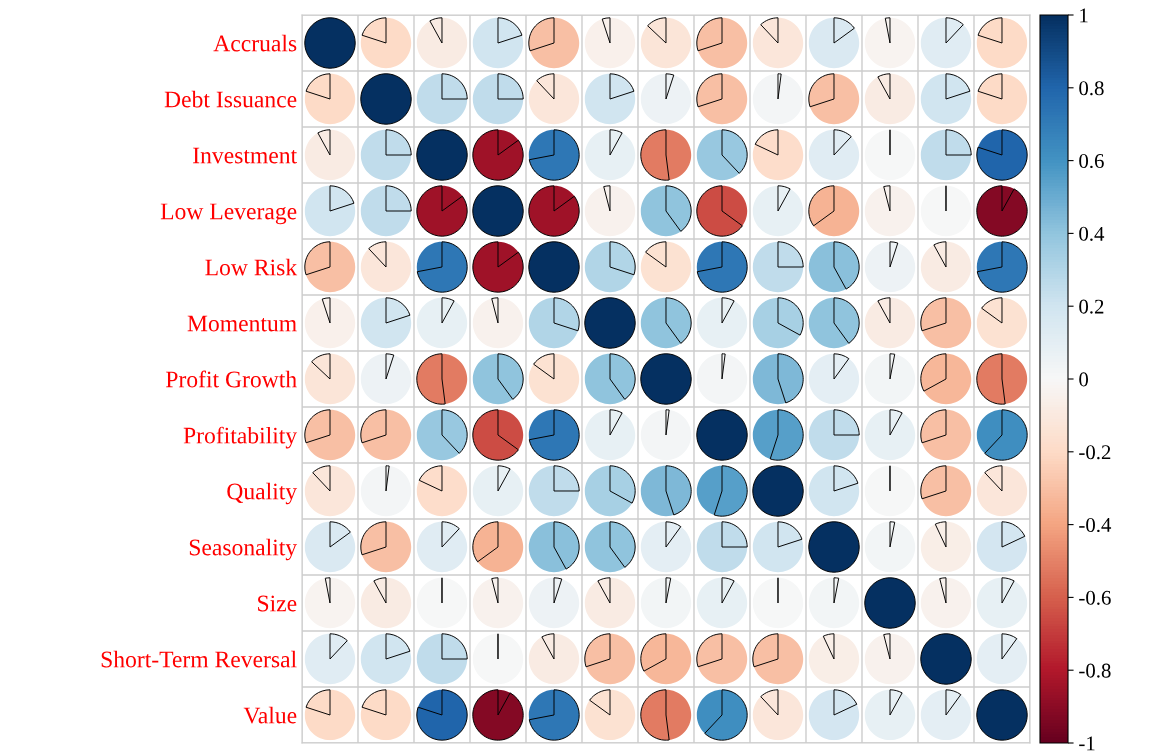  What do you see at coordinates (1087, 743) in the screenshot?
I see `color-bar-label: -1` at bounding box center [1087, 743].